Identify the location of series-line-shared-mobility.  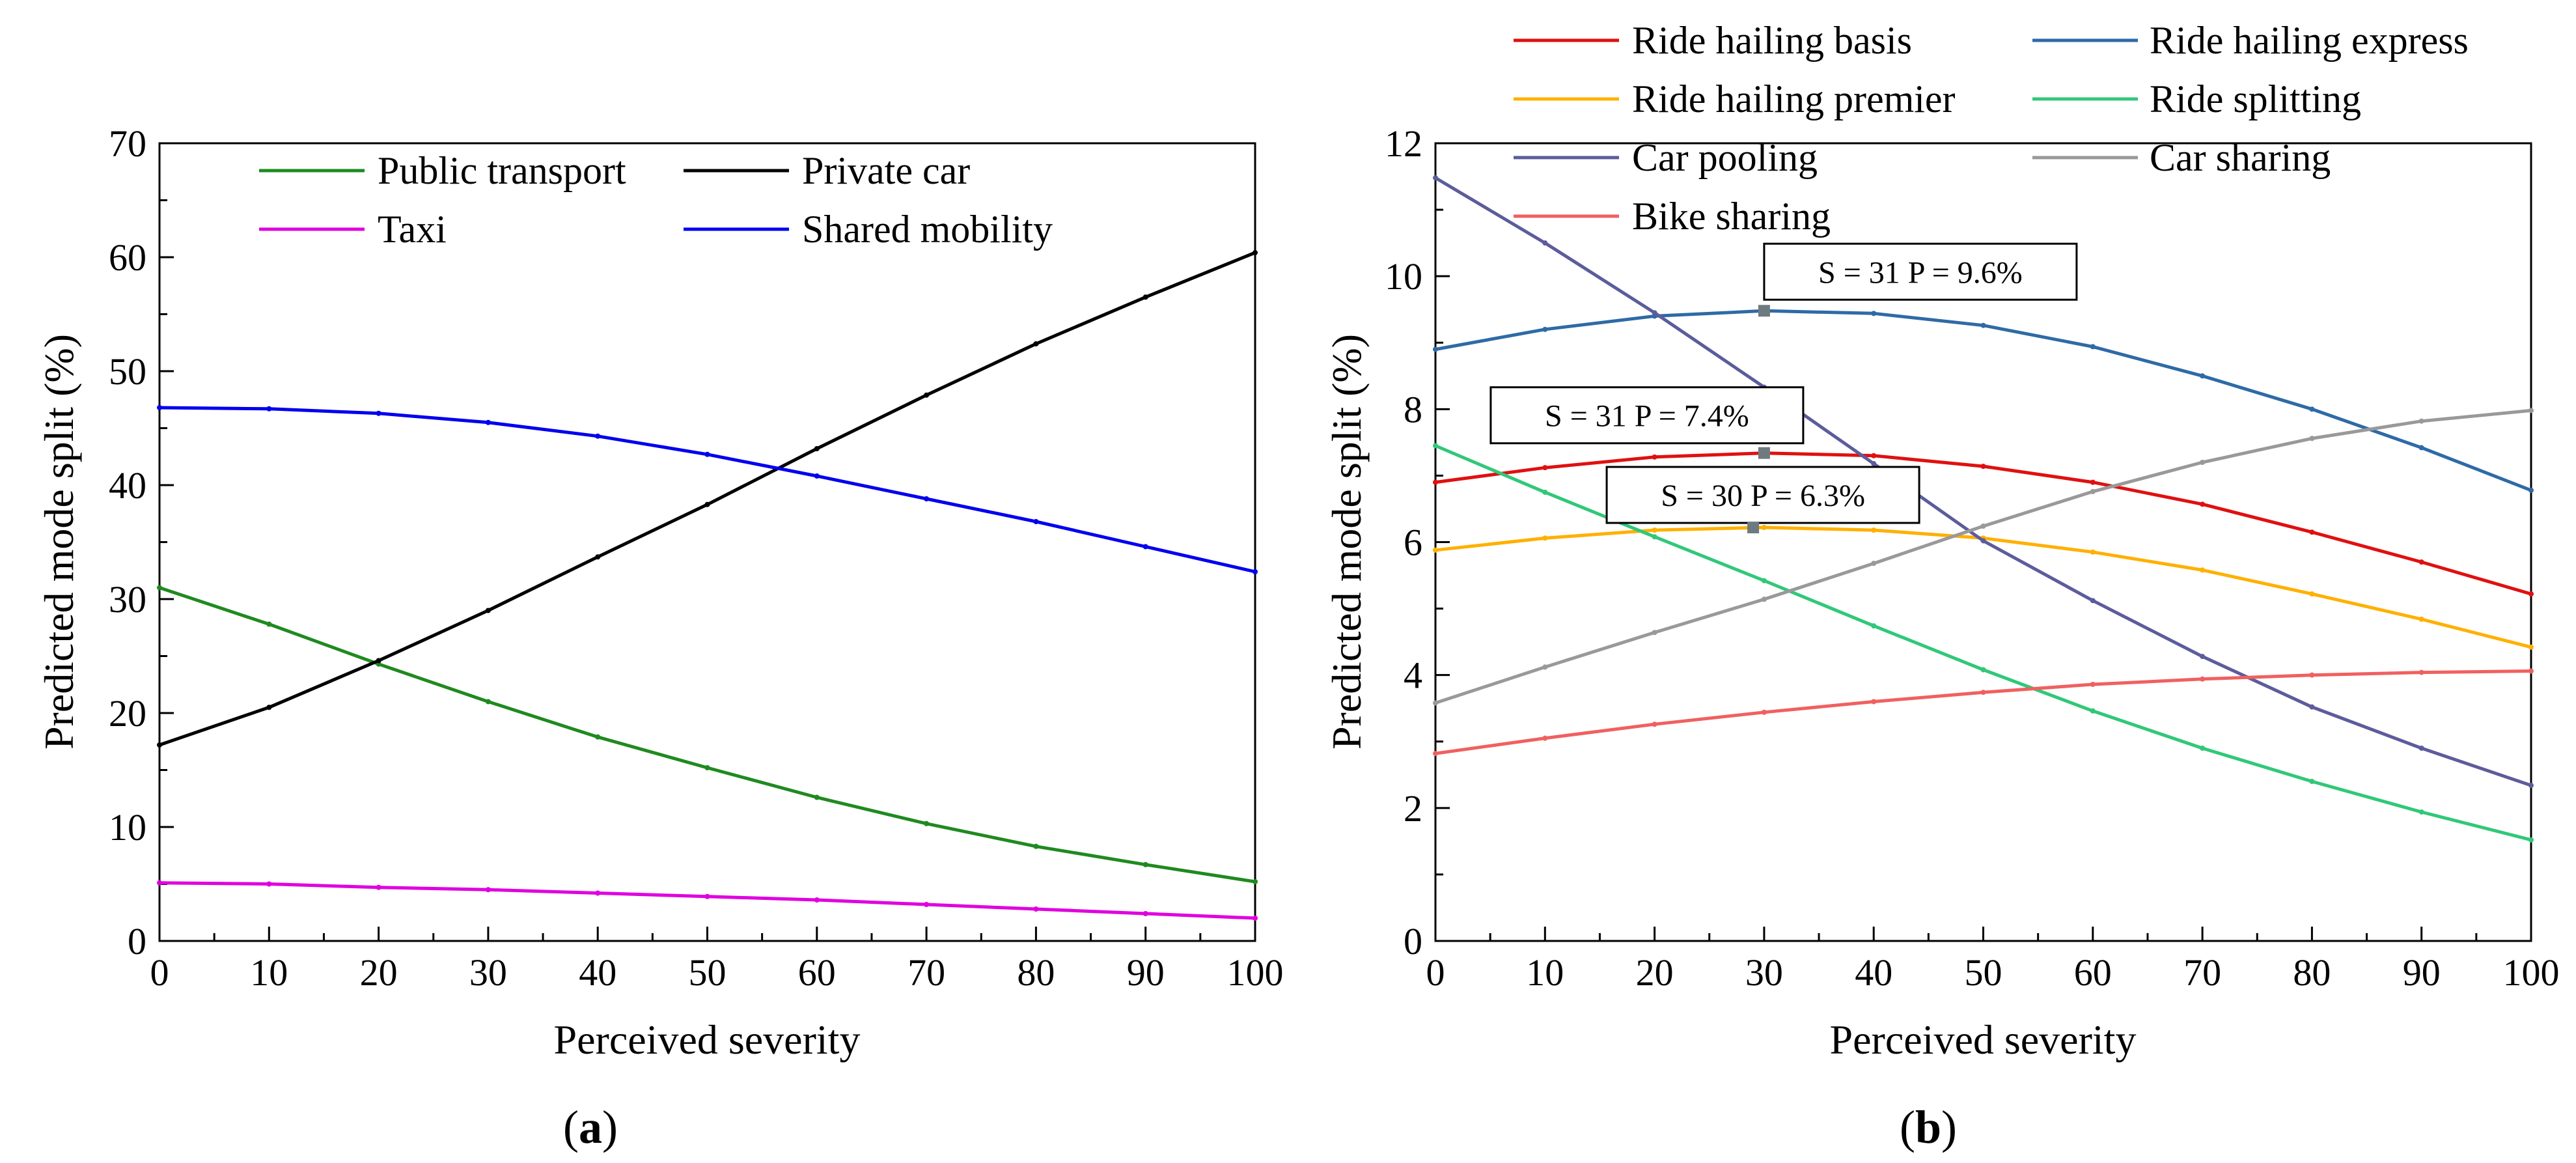
(707, 490).